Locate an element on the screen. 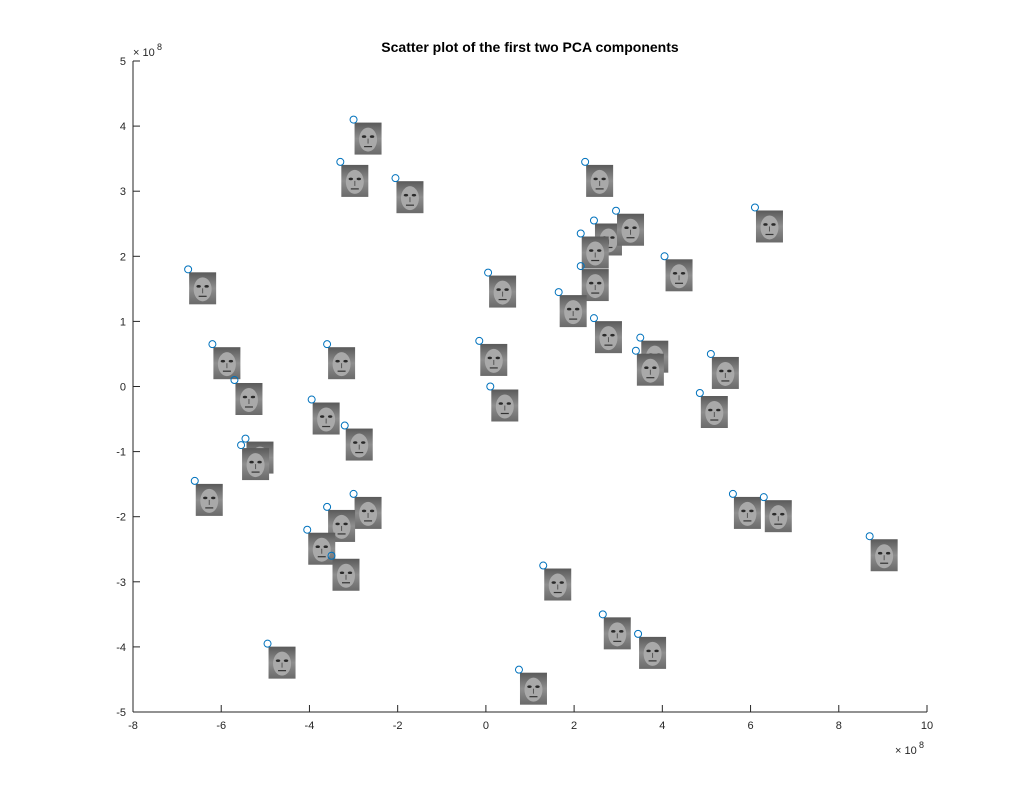 The image size is (1024, 800). x-tick-label: 8 is located at coordinates (839, 726).